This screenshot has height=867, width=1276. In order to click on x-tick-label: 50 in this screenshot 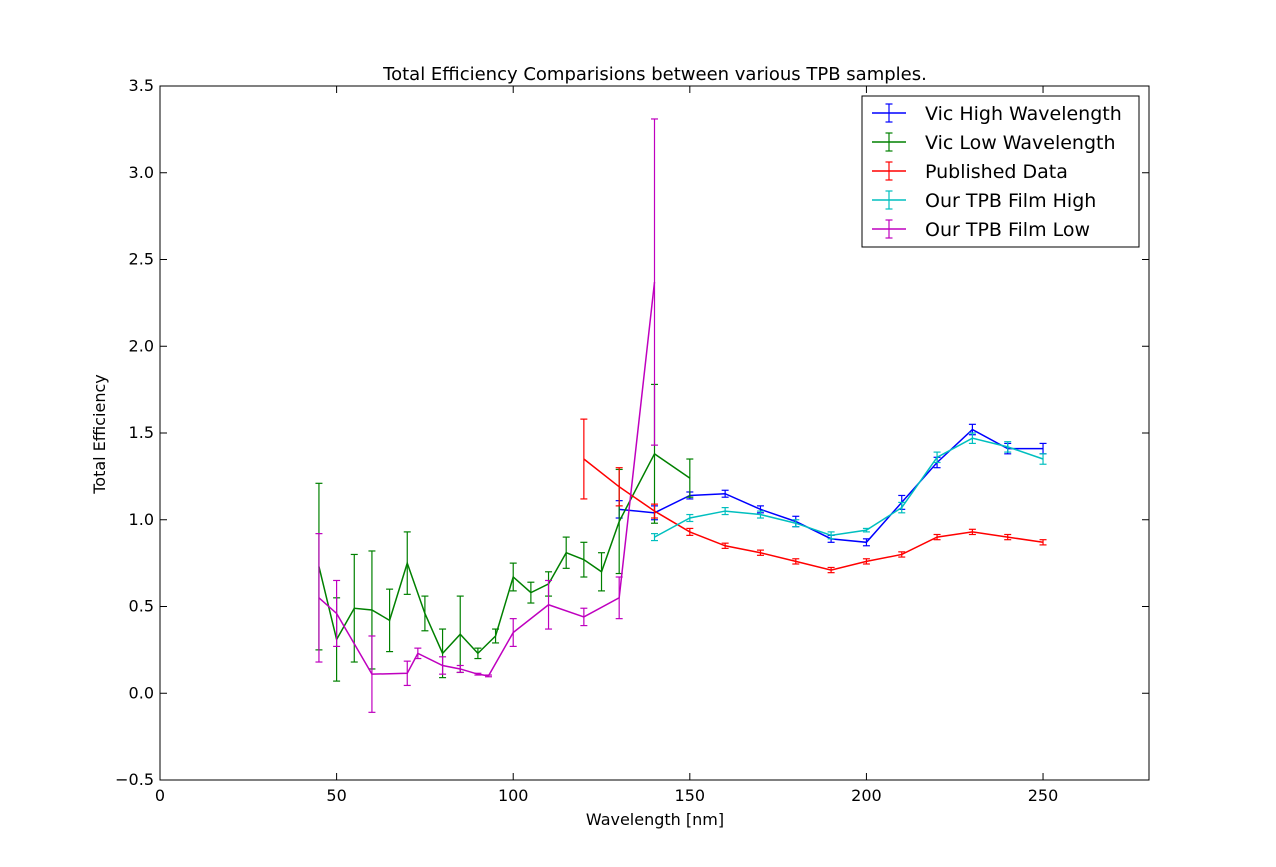, I will do `click(336, 795)`.